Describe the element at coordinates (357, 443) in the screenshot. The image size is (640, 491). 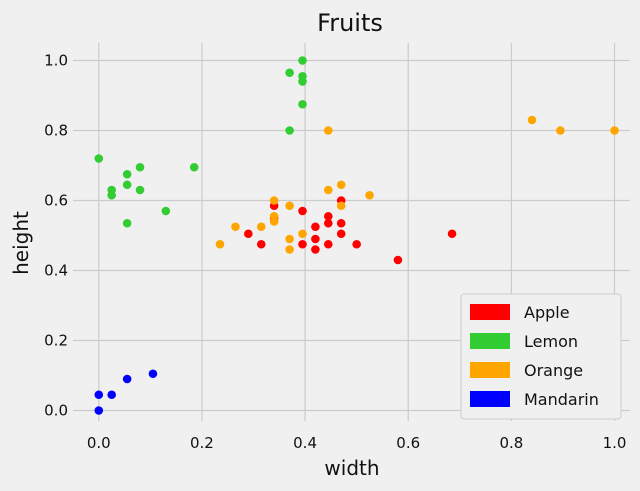
I see `x-tick-labels: 0.0 0.2 0.4 0.6 0.8 1.0` at that location.